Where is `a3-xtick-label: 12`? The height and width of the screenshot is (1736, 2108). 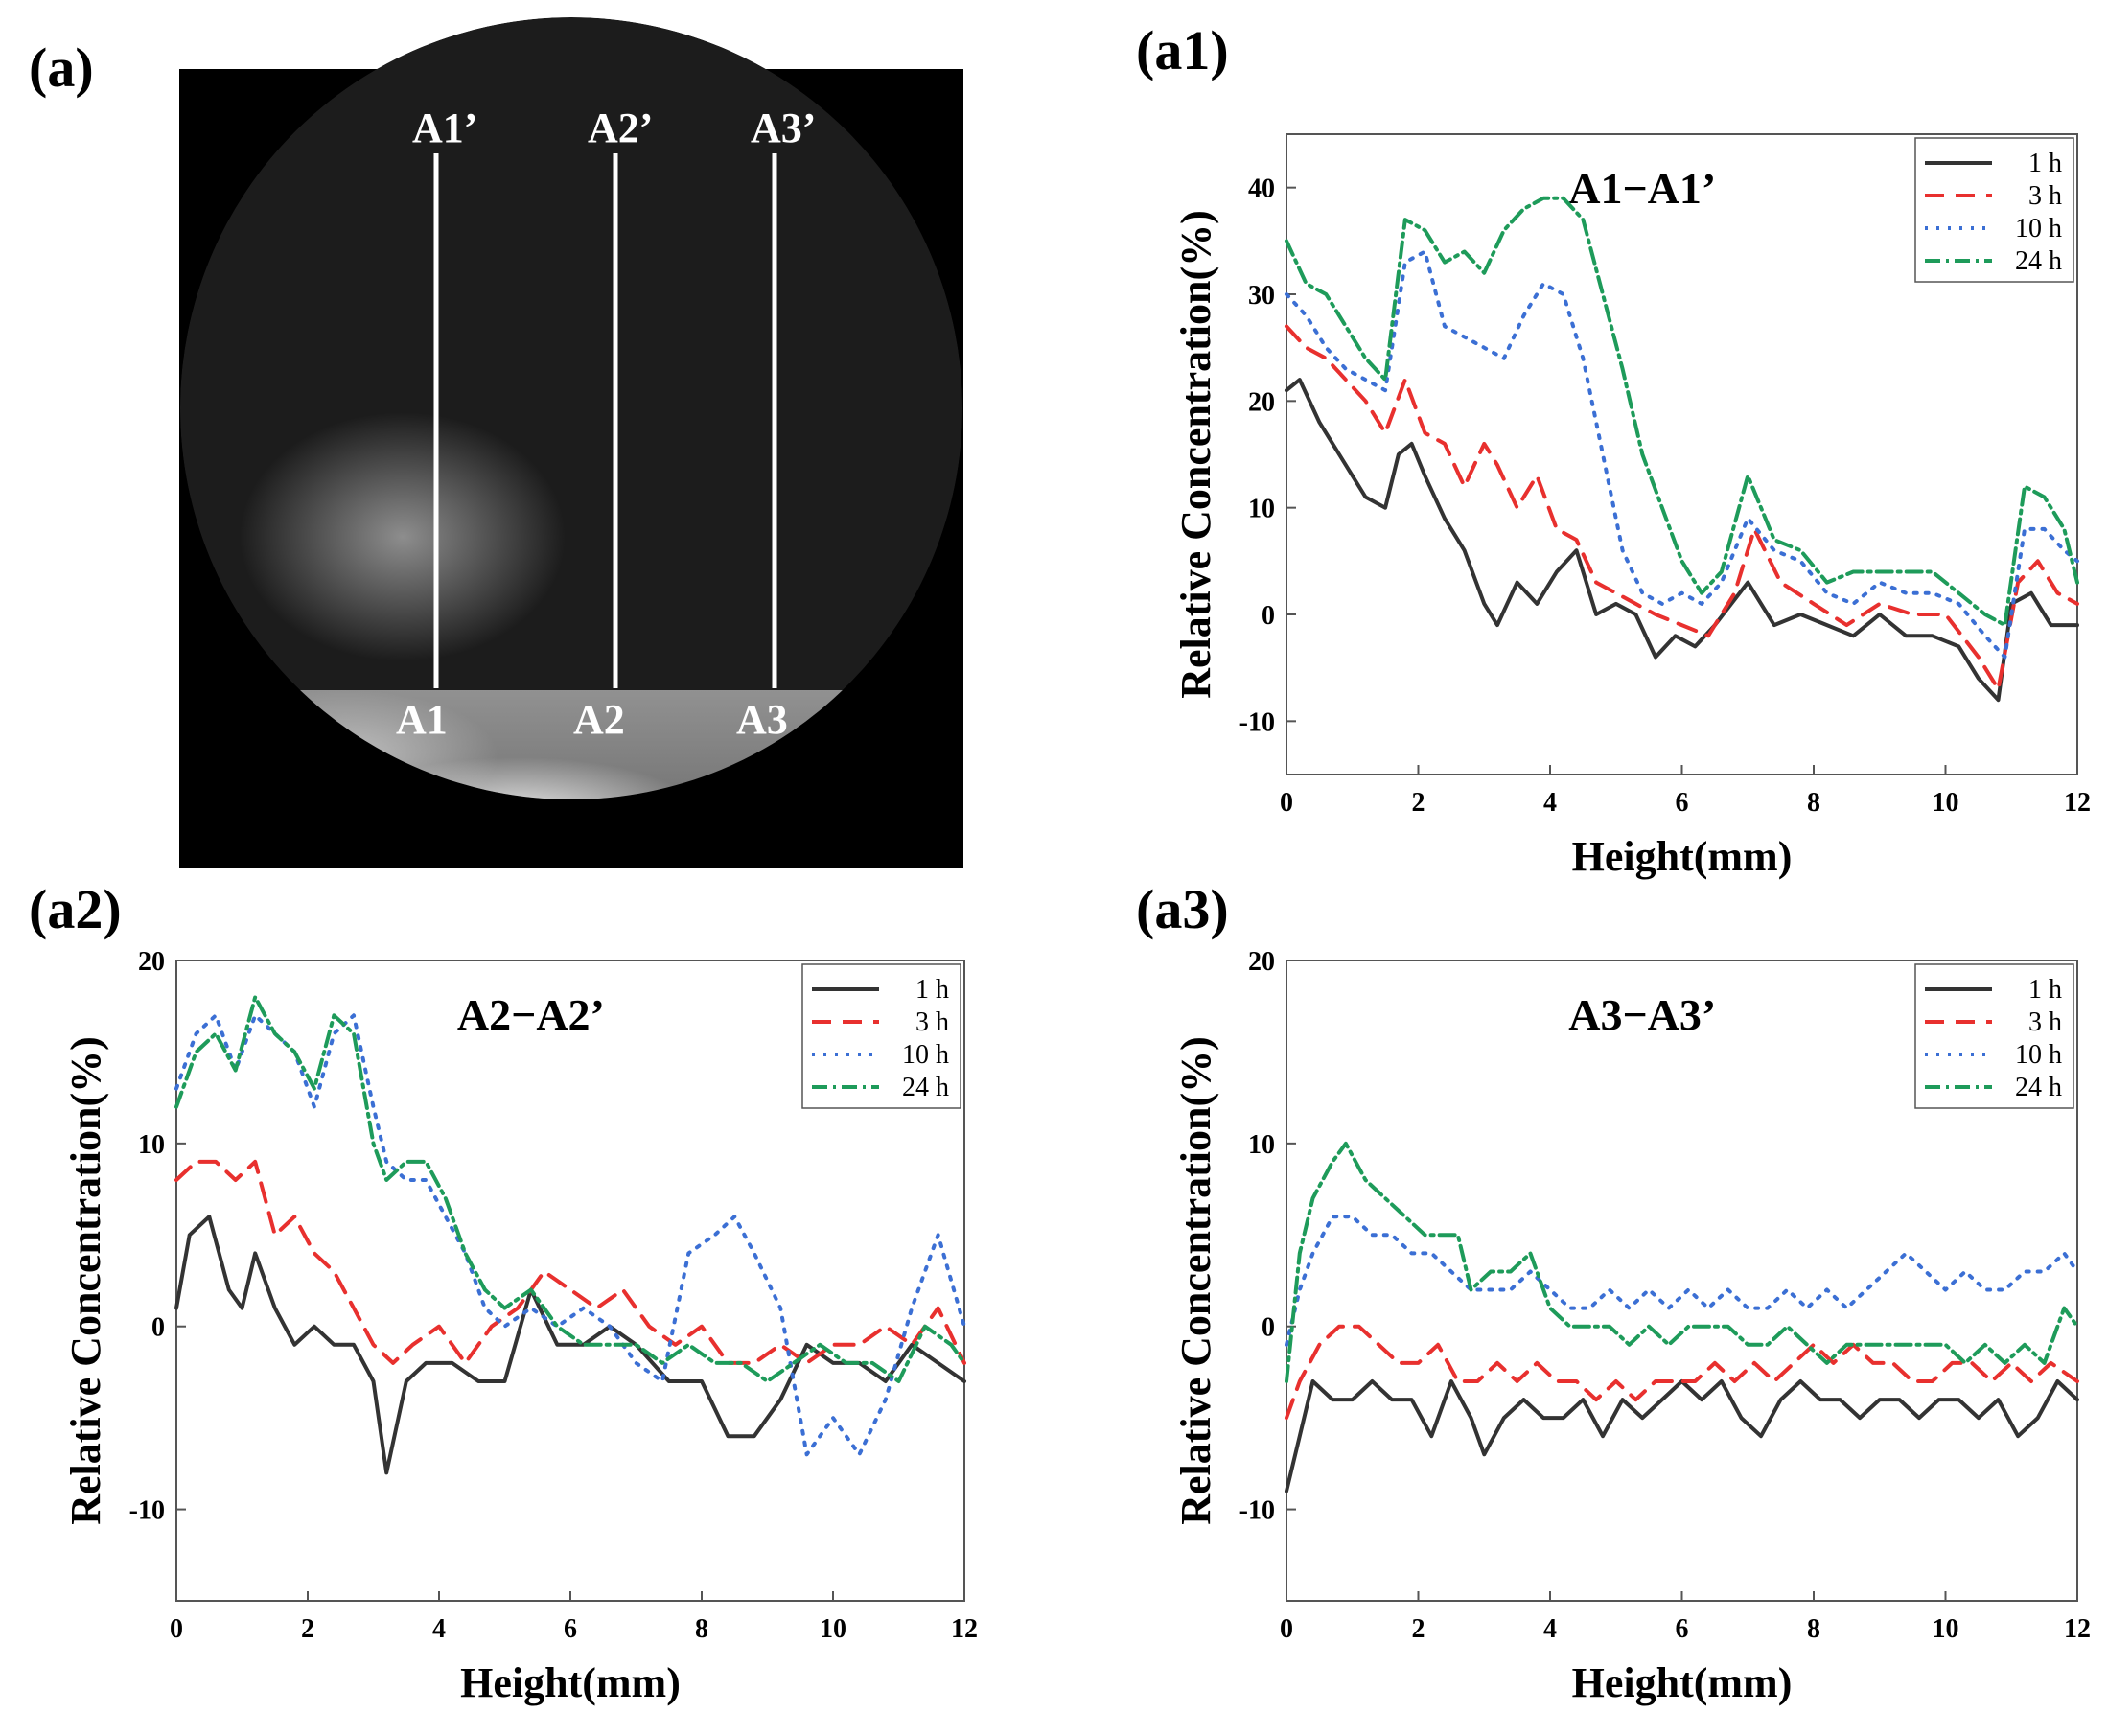
a3-xtick-label: 12 is located at coordinates (2078, 1629).